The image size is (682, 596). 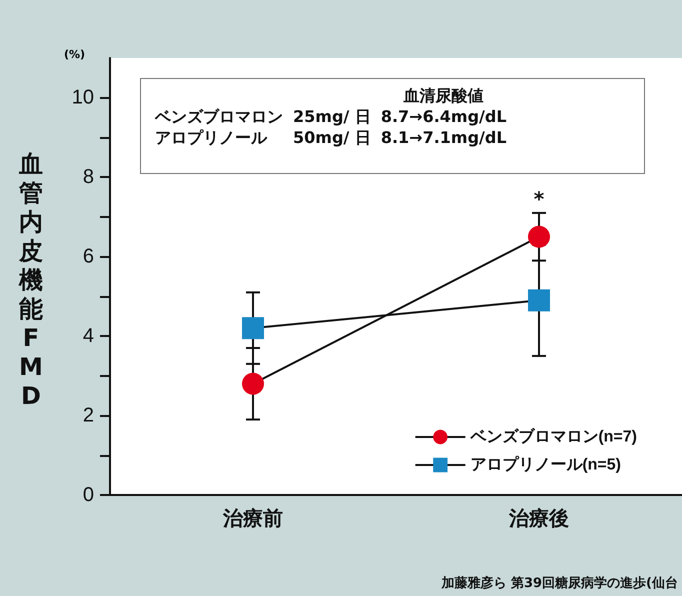 I want to click on y-tick-label: 4, so click(x=88, y=336).